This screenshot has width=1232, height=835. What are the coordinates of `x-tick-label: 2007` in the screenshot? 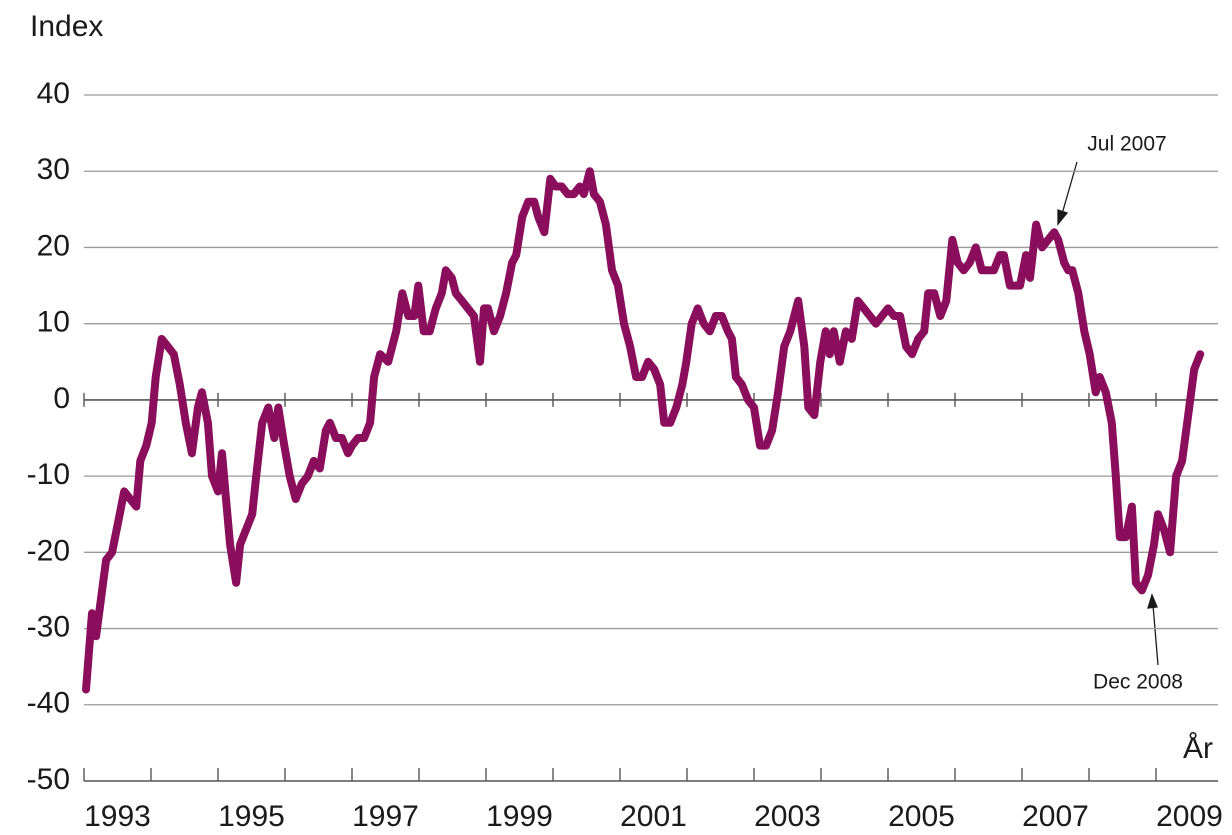 It's located at (1055, 816).